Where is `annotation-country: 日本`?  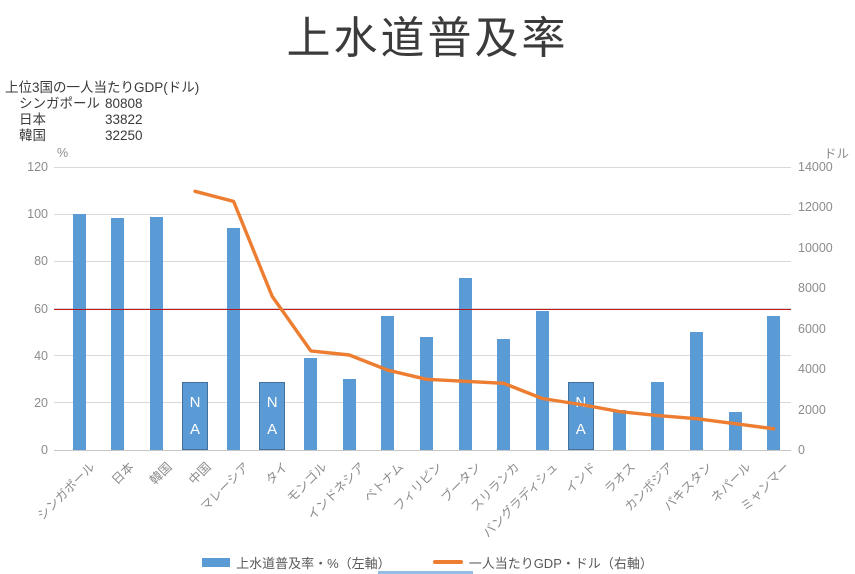
annotation-country: 日本 is located at coordinates (32, 119).